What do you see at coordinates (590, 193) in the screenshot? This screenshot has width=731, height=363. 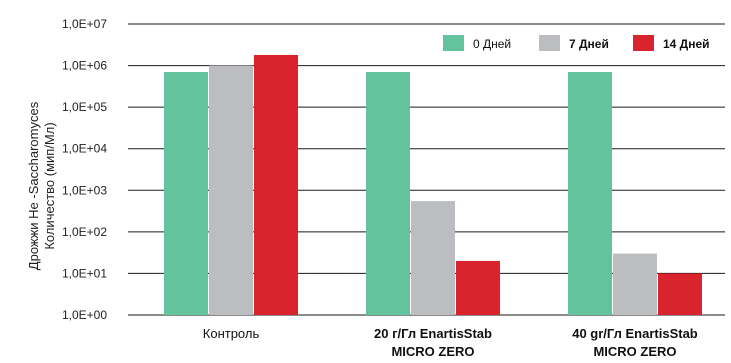 I see `bar-0-Дней-2` at bounding box center [590, 193].